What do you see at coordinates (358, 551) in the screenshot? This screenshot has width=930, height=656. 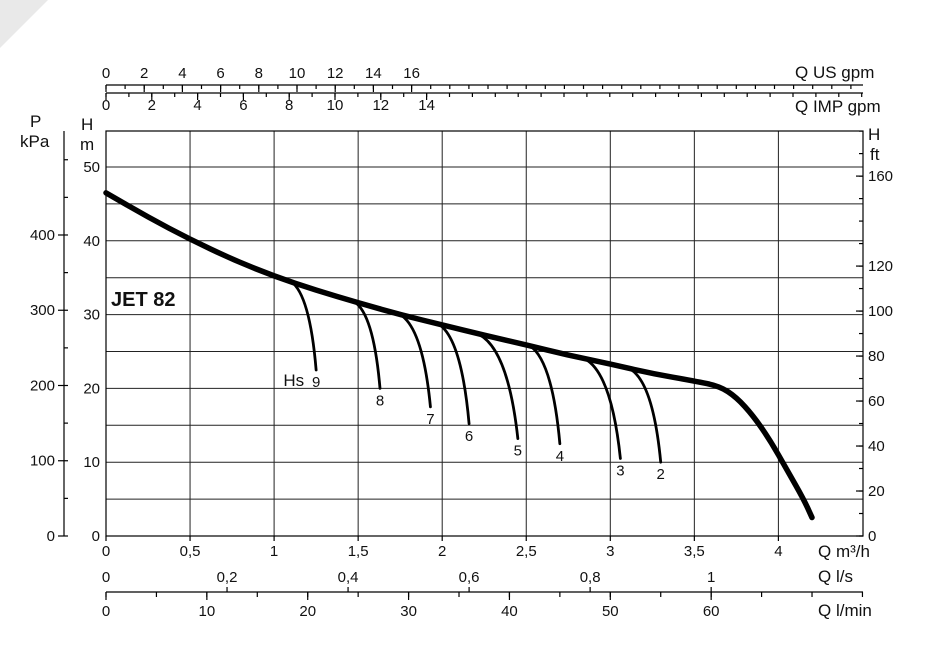 I see `tick-label-qm3h: 1,5` at bounding box center [358, 551].